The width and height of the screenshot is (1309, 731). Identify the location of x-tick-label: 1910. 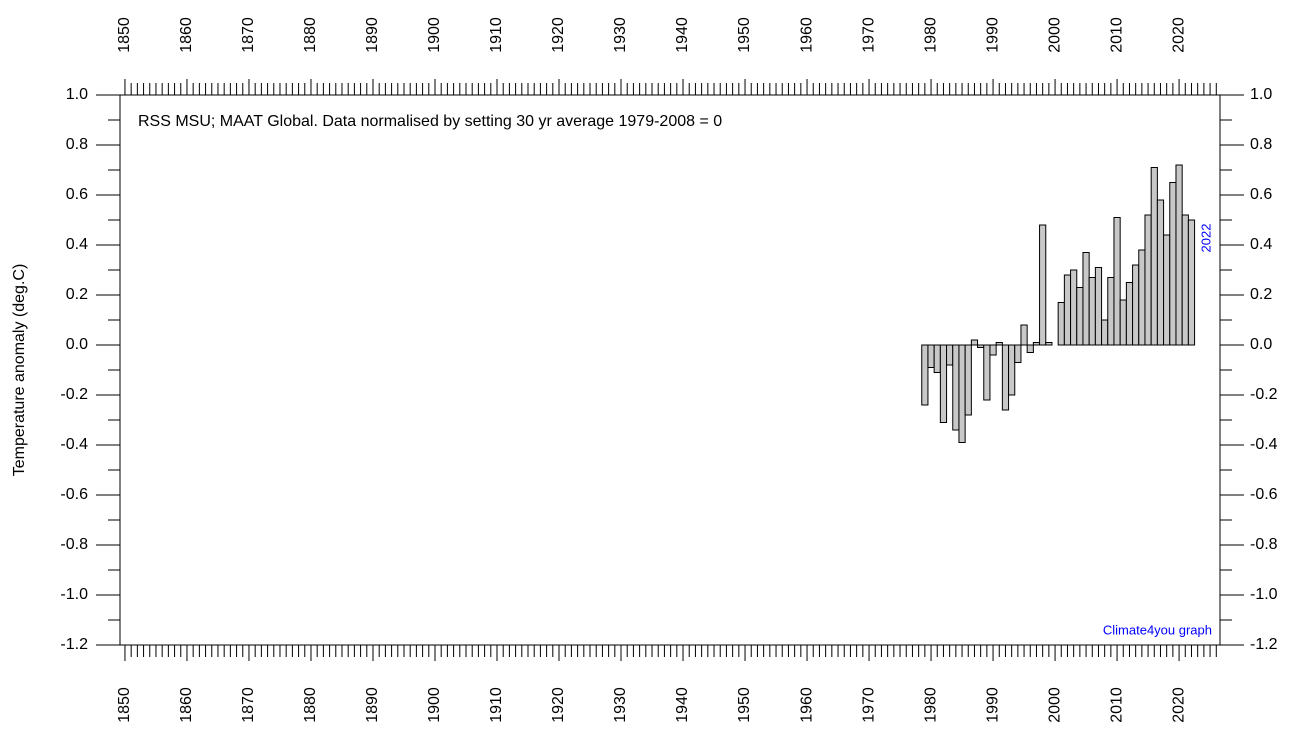
(496, 705).